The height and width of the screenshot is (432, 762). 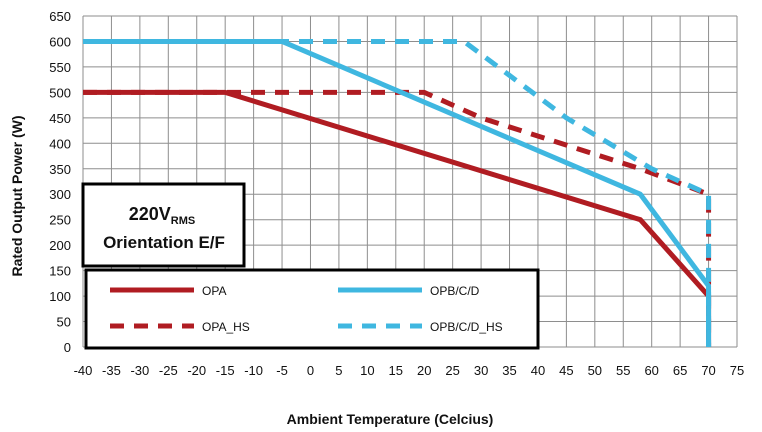 I want to click on x-tick-label: -10, so click(x=253, y=370).